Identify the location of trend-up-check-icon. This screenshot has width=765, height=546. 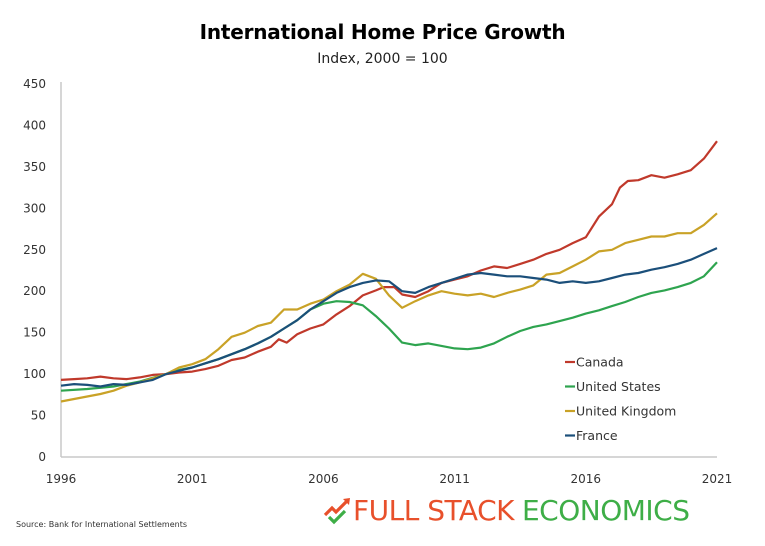
(336, 511).